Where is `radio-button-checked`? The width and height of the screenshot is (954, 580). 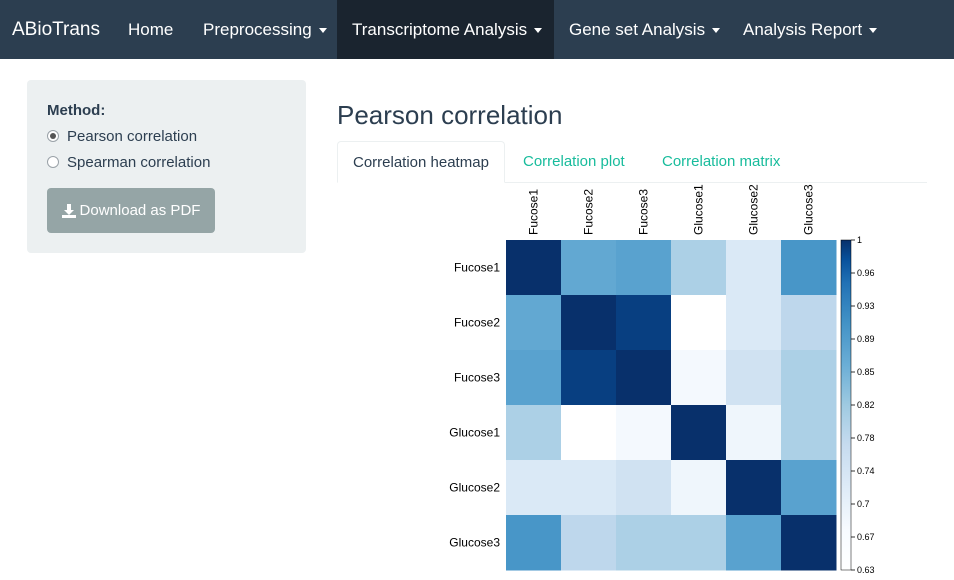
radio-button-checked is located at coordinates (53, 136).